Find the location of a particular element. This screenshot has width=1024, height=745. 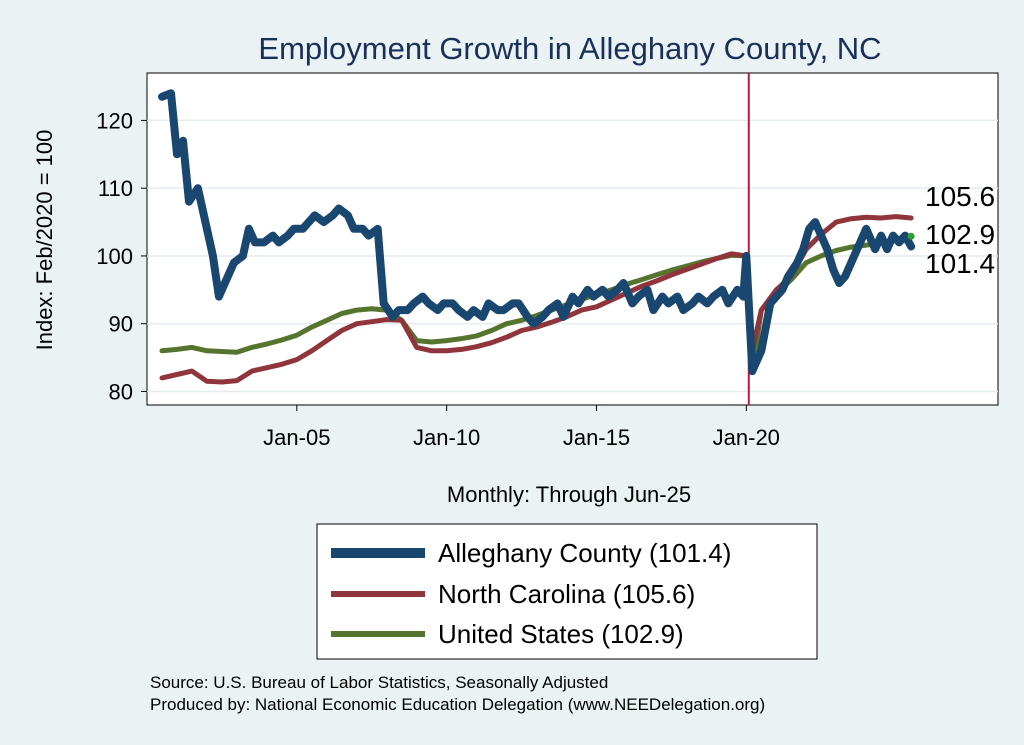

y-tick-label-90: 90 is located at coordinates (121, 324).